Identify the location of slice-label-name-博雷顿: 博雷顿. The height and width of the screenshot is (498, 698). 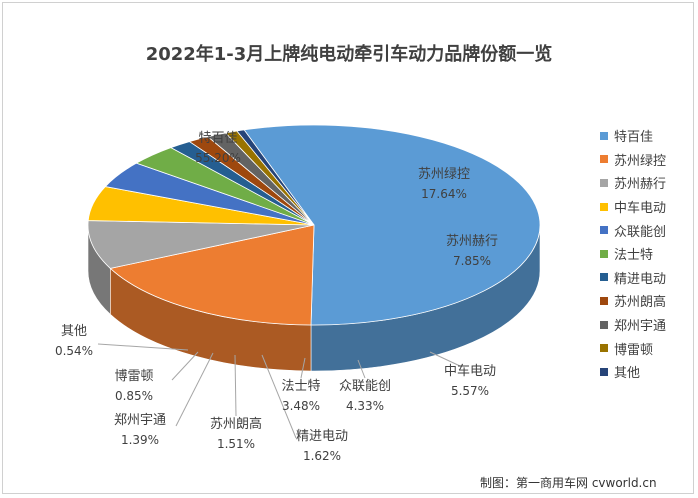
(133, 376).